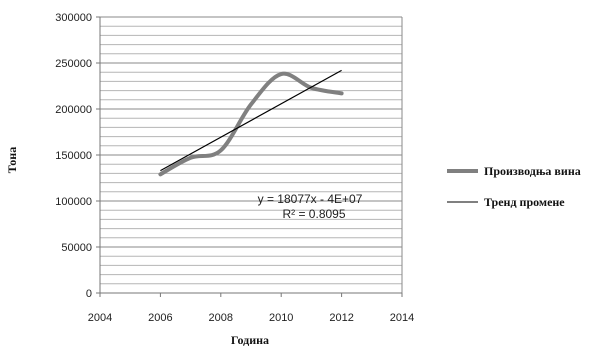 The image size is (616, 349). Describe the element at coordinates (89, 294) in the screenshot. I see `y-tick-label: 0` at that location.